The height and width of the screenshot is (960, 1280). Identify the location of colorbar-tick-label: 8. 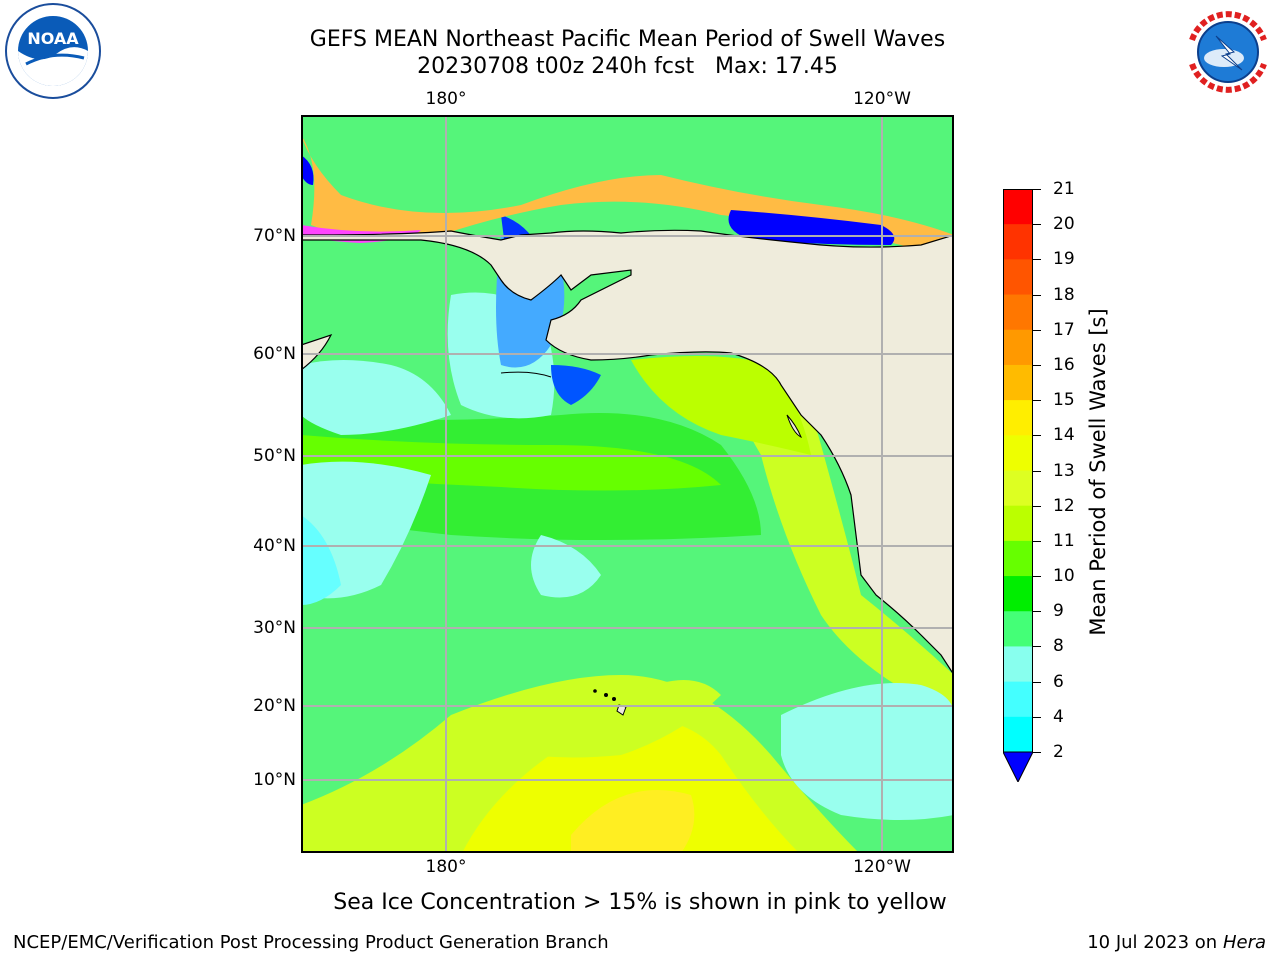
(1058, 646).